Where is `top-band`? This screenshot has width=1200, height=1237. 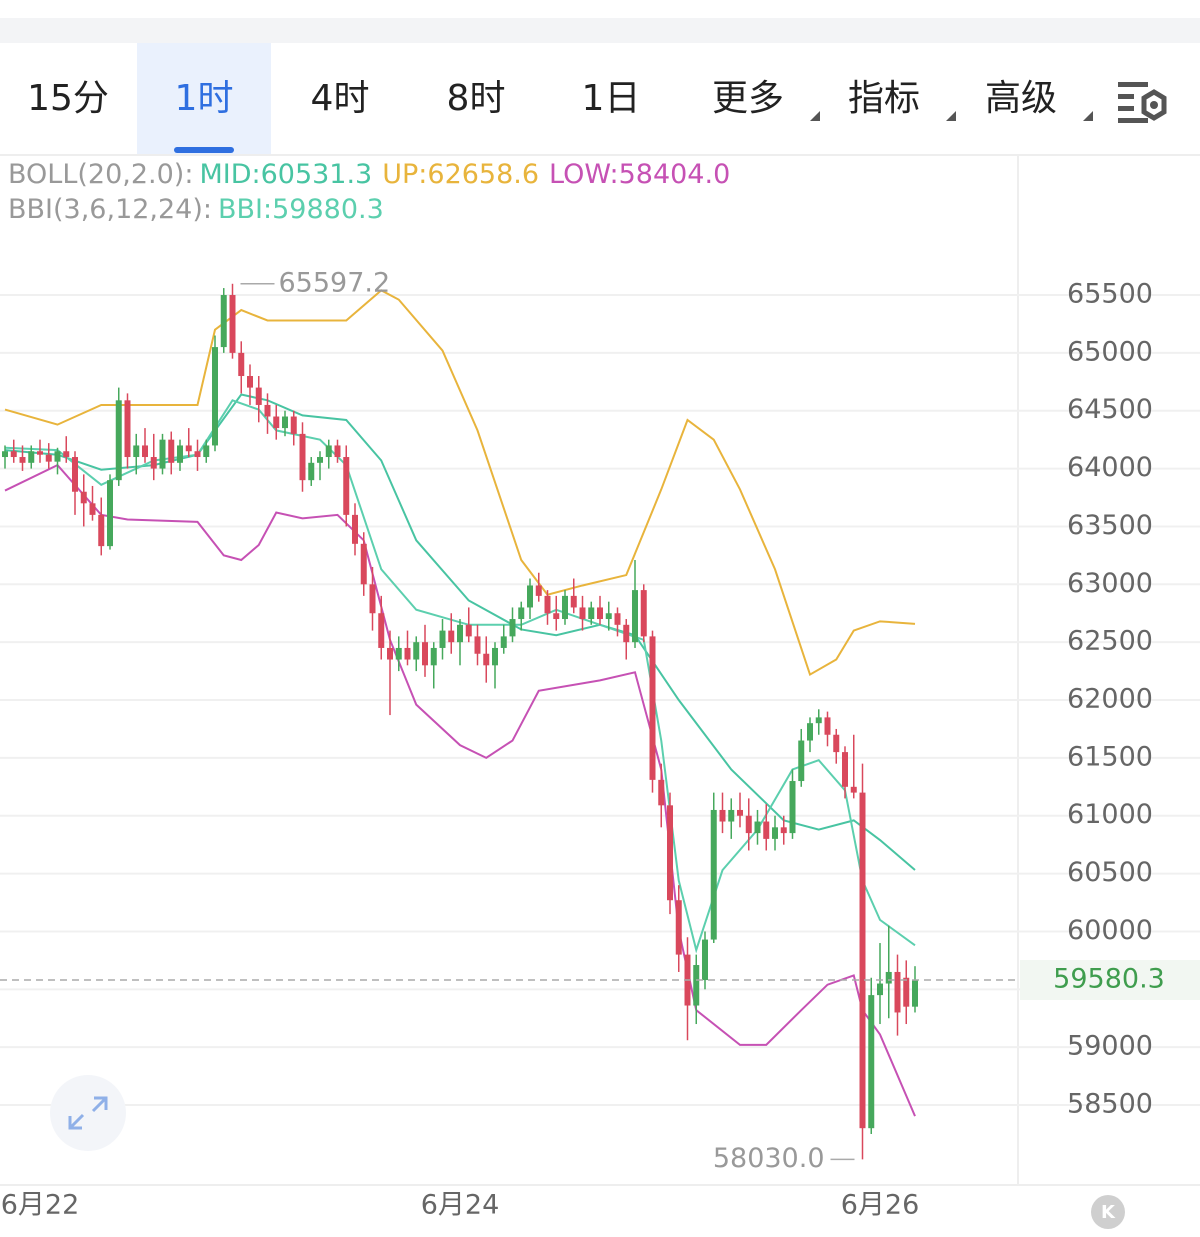
top-band is located at coordinates (600, 30).